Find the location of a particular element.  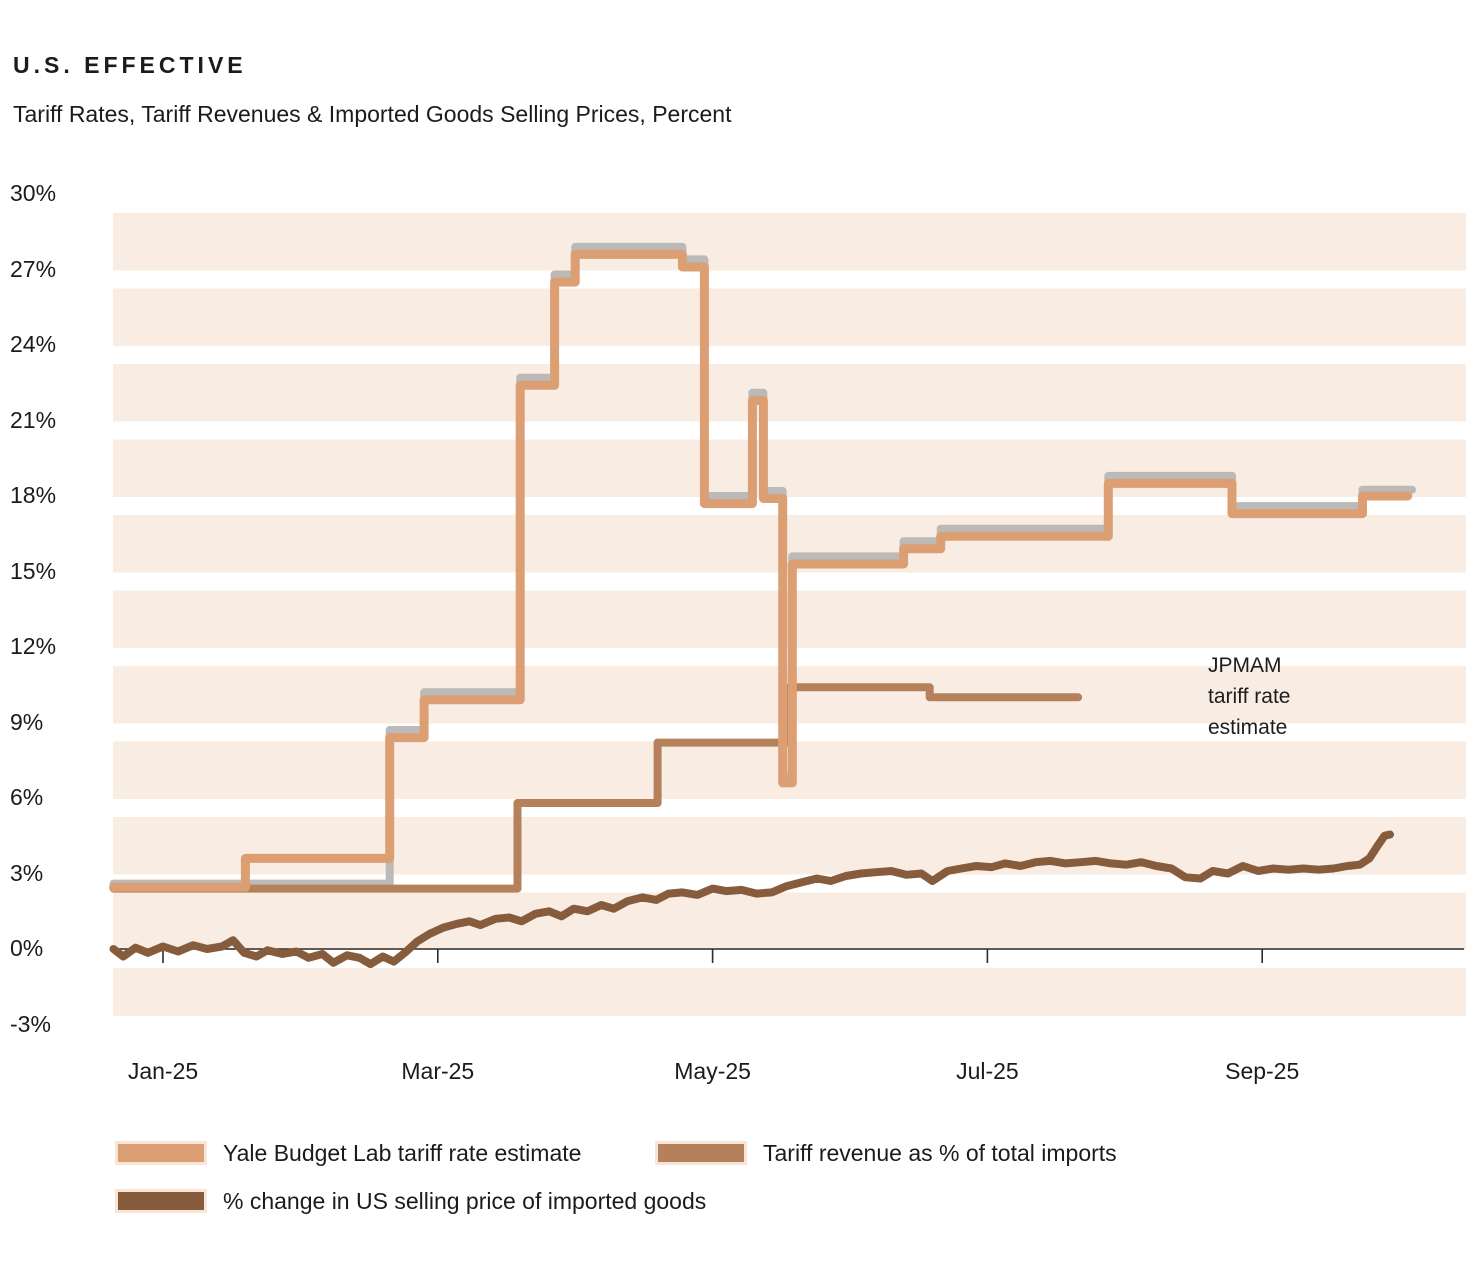

page-title: U.S. EFFECTIVE is located at coordinates (130, 65).